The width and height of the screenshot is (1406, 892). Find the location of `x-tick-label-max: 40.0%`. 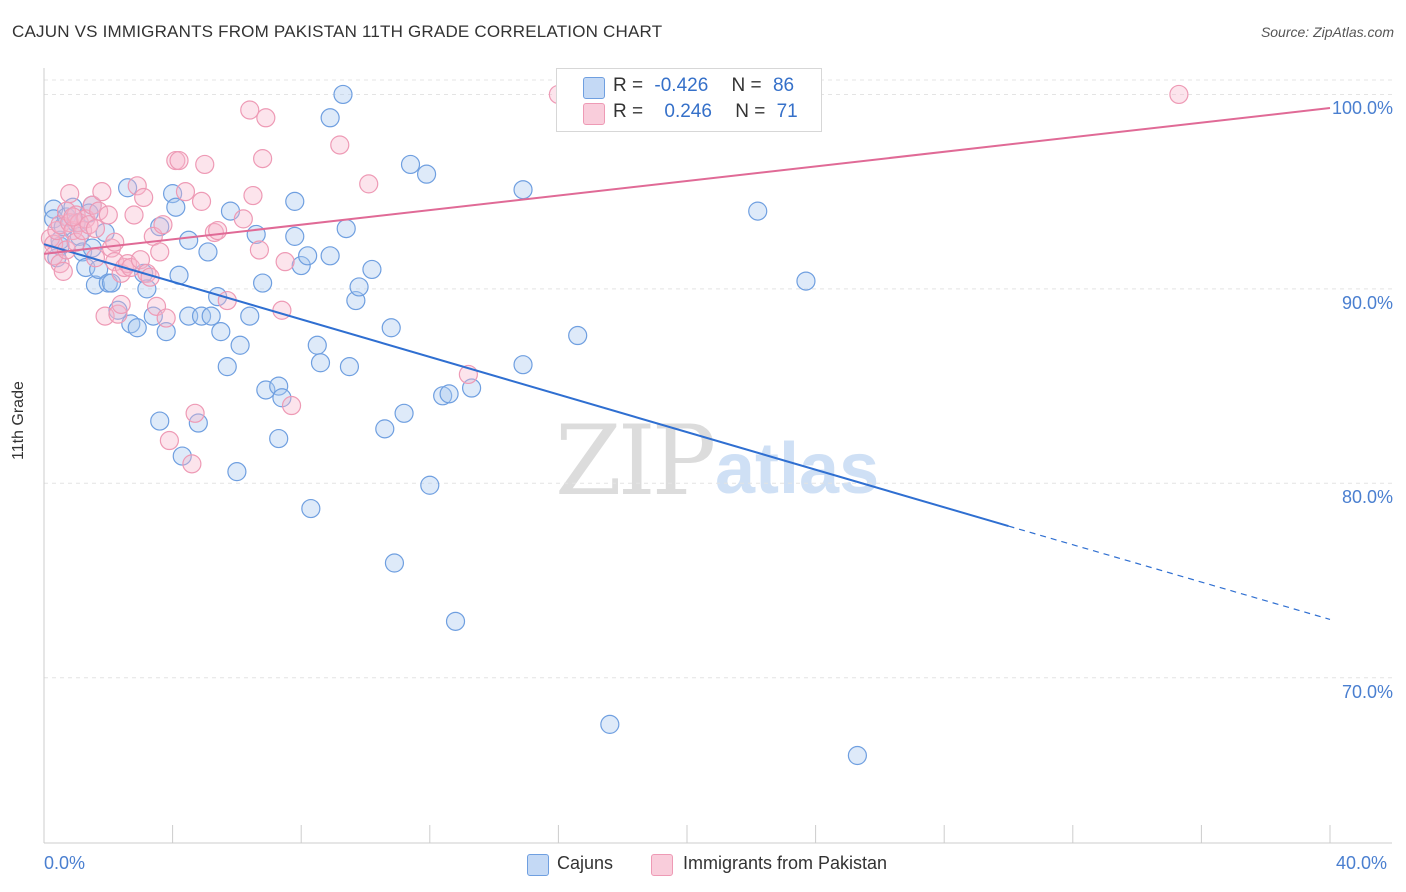

x-tick-label-max: 40.0% is located at coordinates (1362, 863).